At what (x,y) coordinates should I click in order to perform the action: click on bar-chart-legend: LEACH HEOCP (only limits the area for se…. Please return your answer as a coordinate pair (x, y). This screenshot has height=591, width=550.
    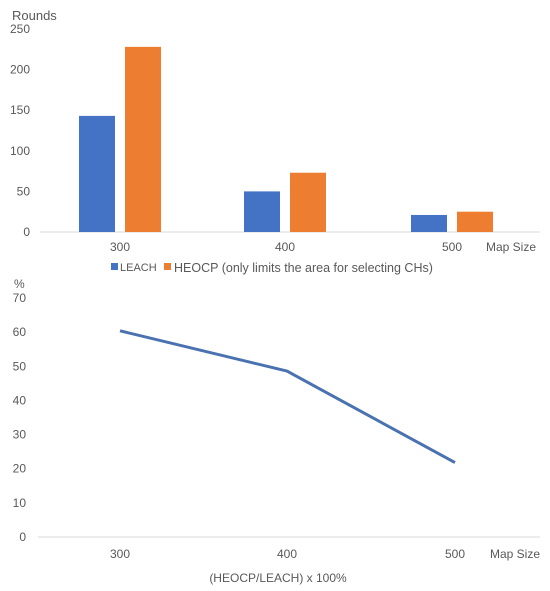
    Looking at the image, I should click on (272, 268).